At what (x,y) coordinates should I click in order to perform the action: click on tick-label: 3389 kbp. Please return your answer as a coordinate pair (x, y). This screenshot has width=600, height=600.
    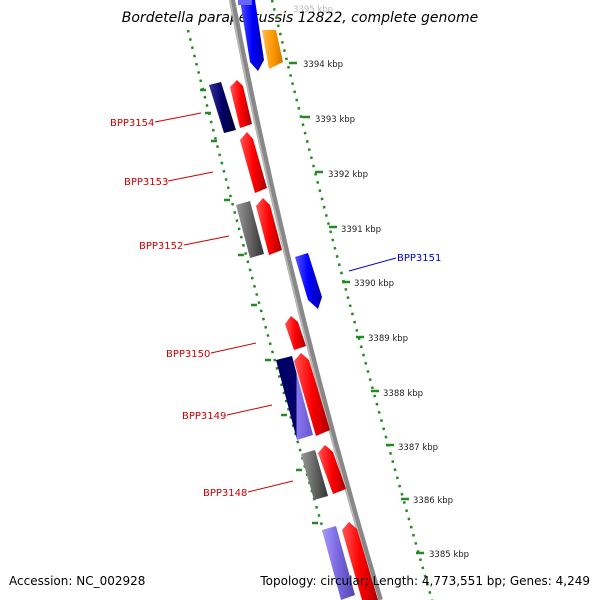
    Looking at the image, I should click on (388, 339).